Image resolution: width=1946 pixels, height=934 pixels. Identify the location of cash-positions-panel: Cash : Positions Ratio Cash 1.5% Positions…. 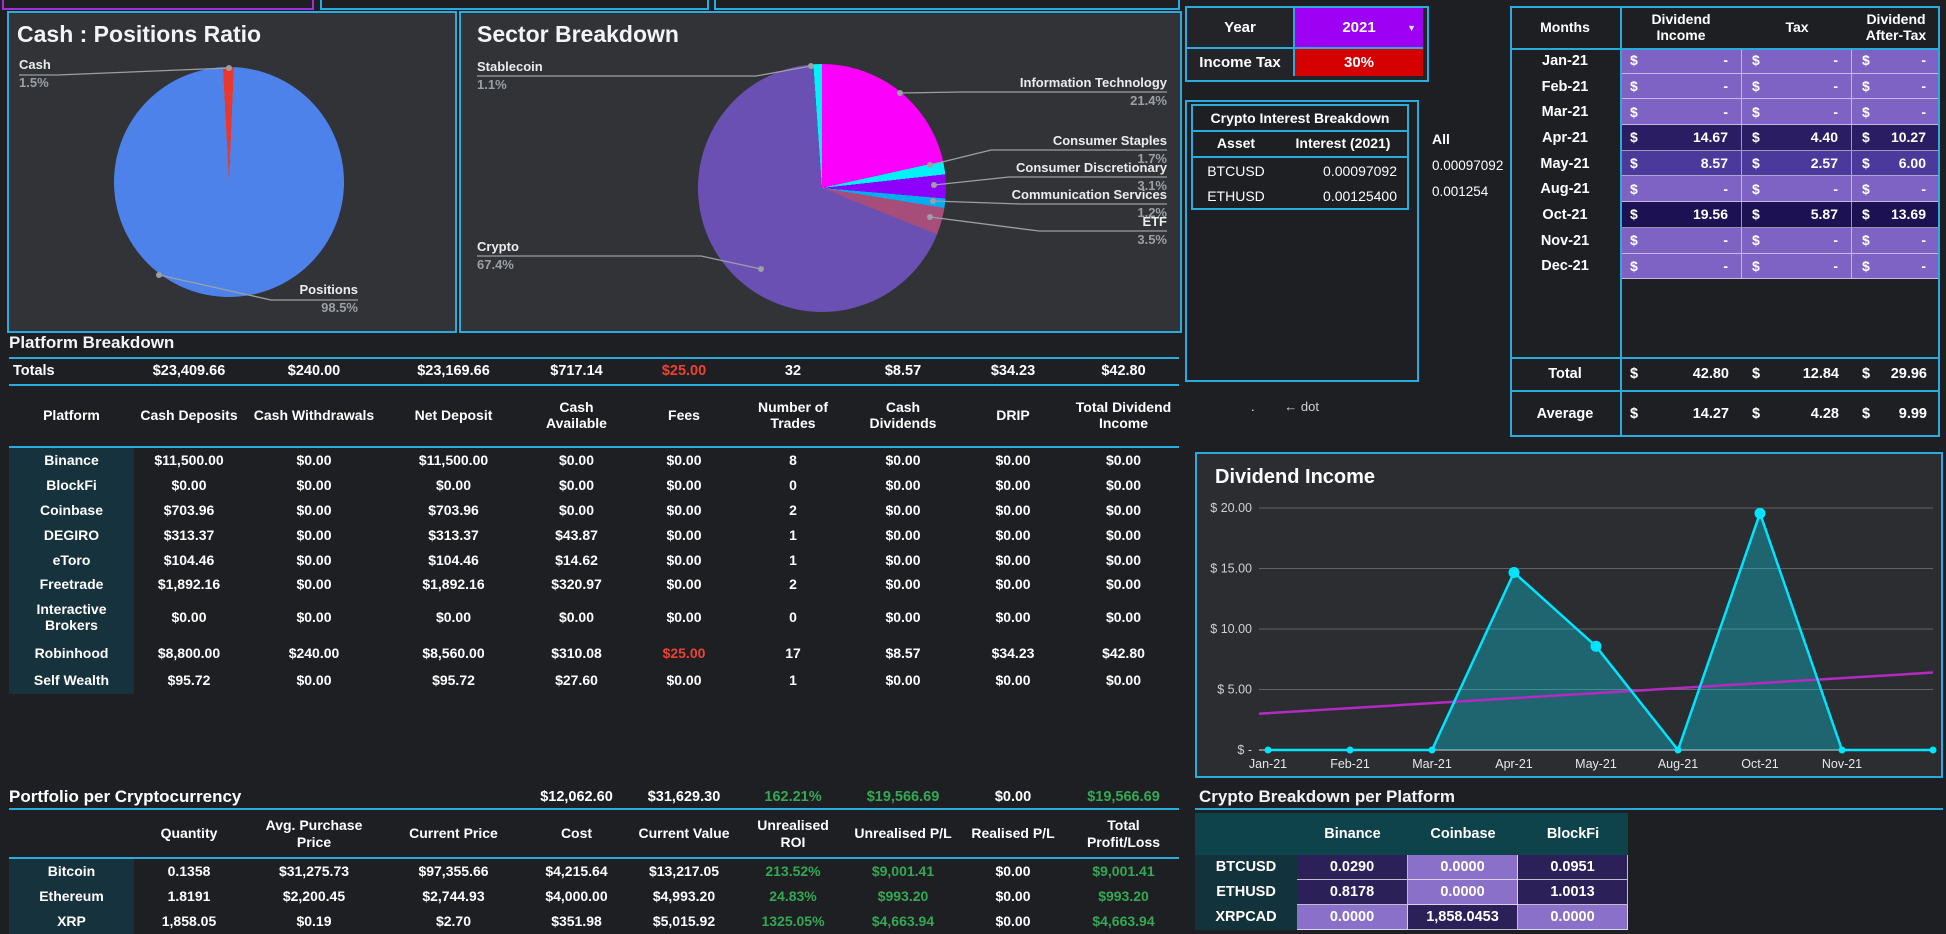
(232, 172).